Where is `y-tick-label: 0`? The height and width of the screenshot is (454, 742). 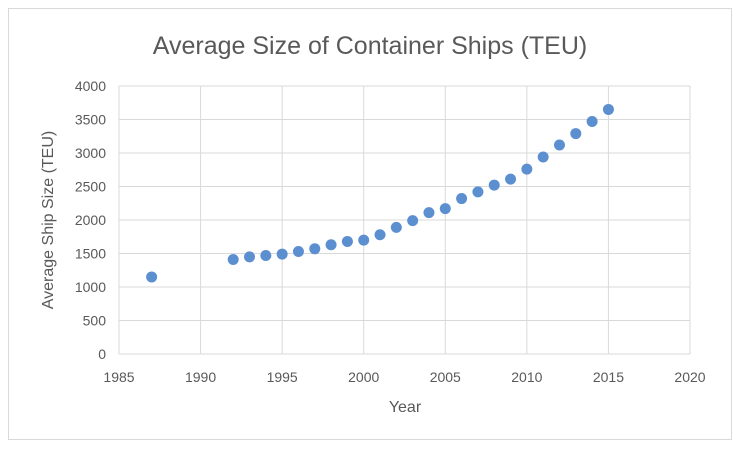 y-tick-label: 0 is located at coordinates (102, 354).